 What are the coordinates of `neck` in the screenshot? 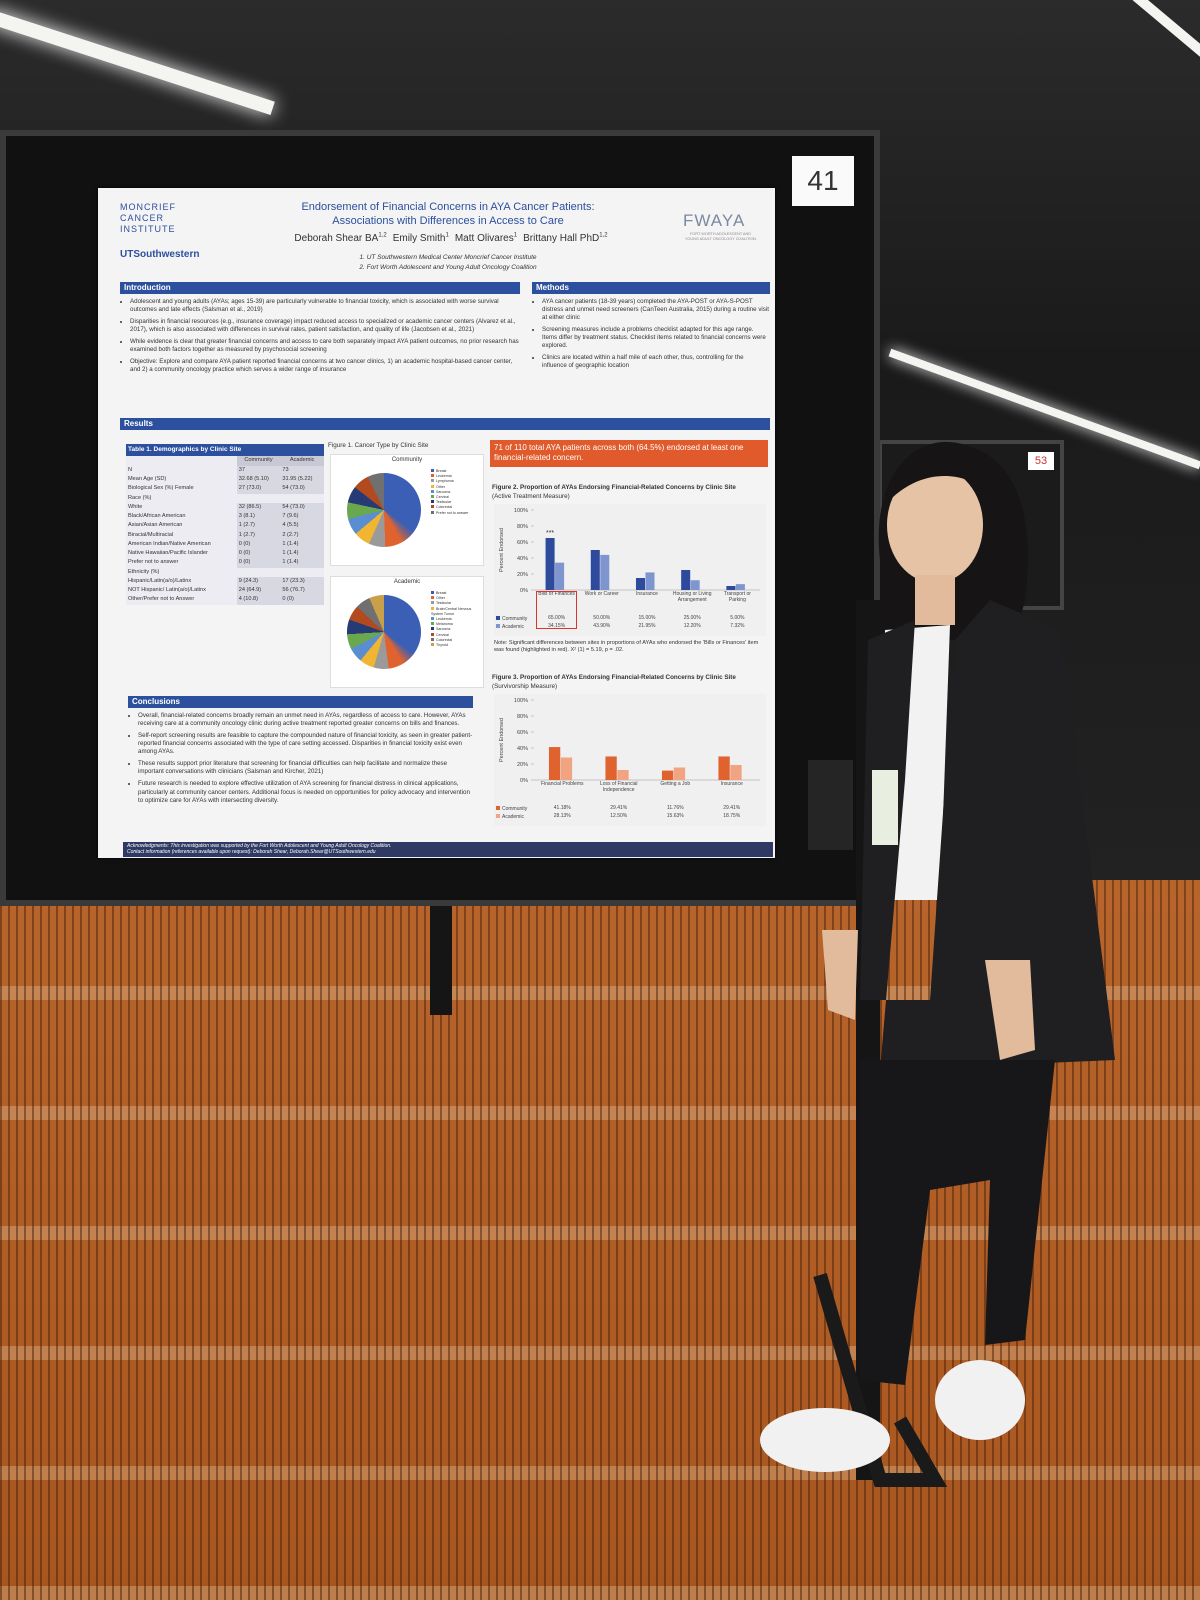 It's located at (935, 600).